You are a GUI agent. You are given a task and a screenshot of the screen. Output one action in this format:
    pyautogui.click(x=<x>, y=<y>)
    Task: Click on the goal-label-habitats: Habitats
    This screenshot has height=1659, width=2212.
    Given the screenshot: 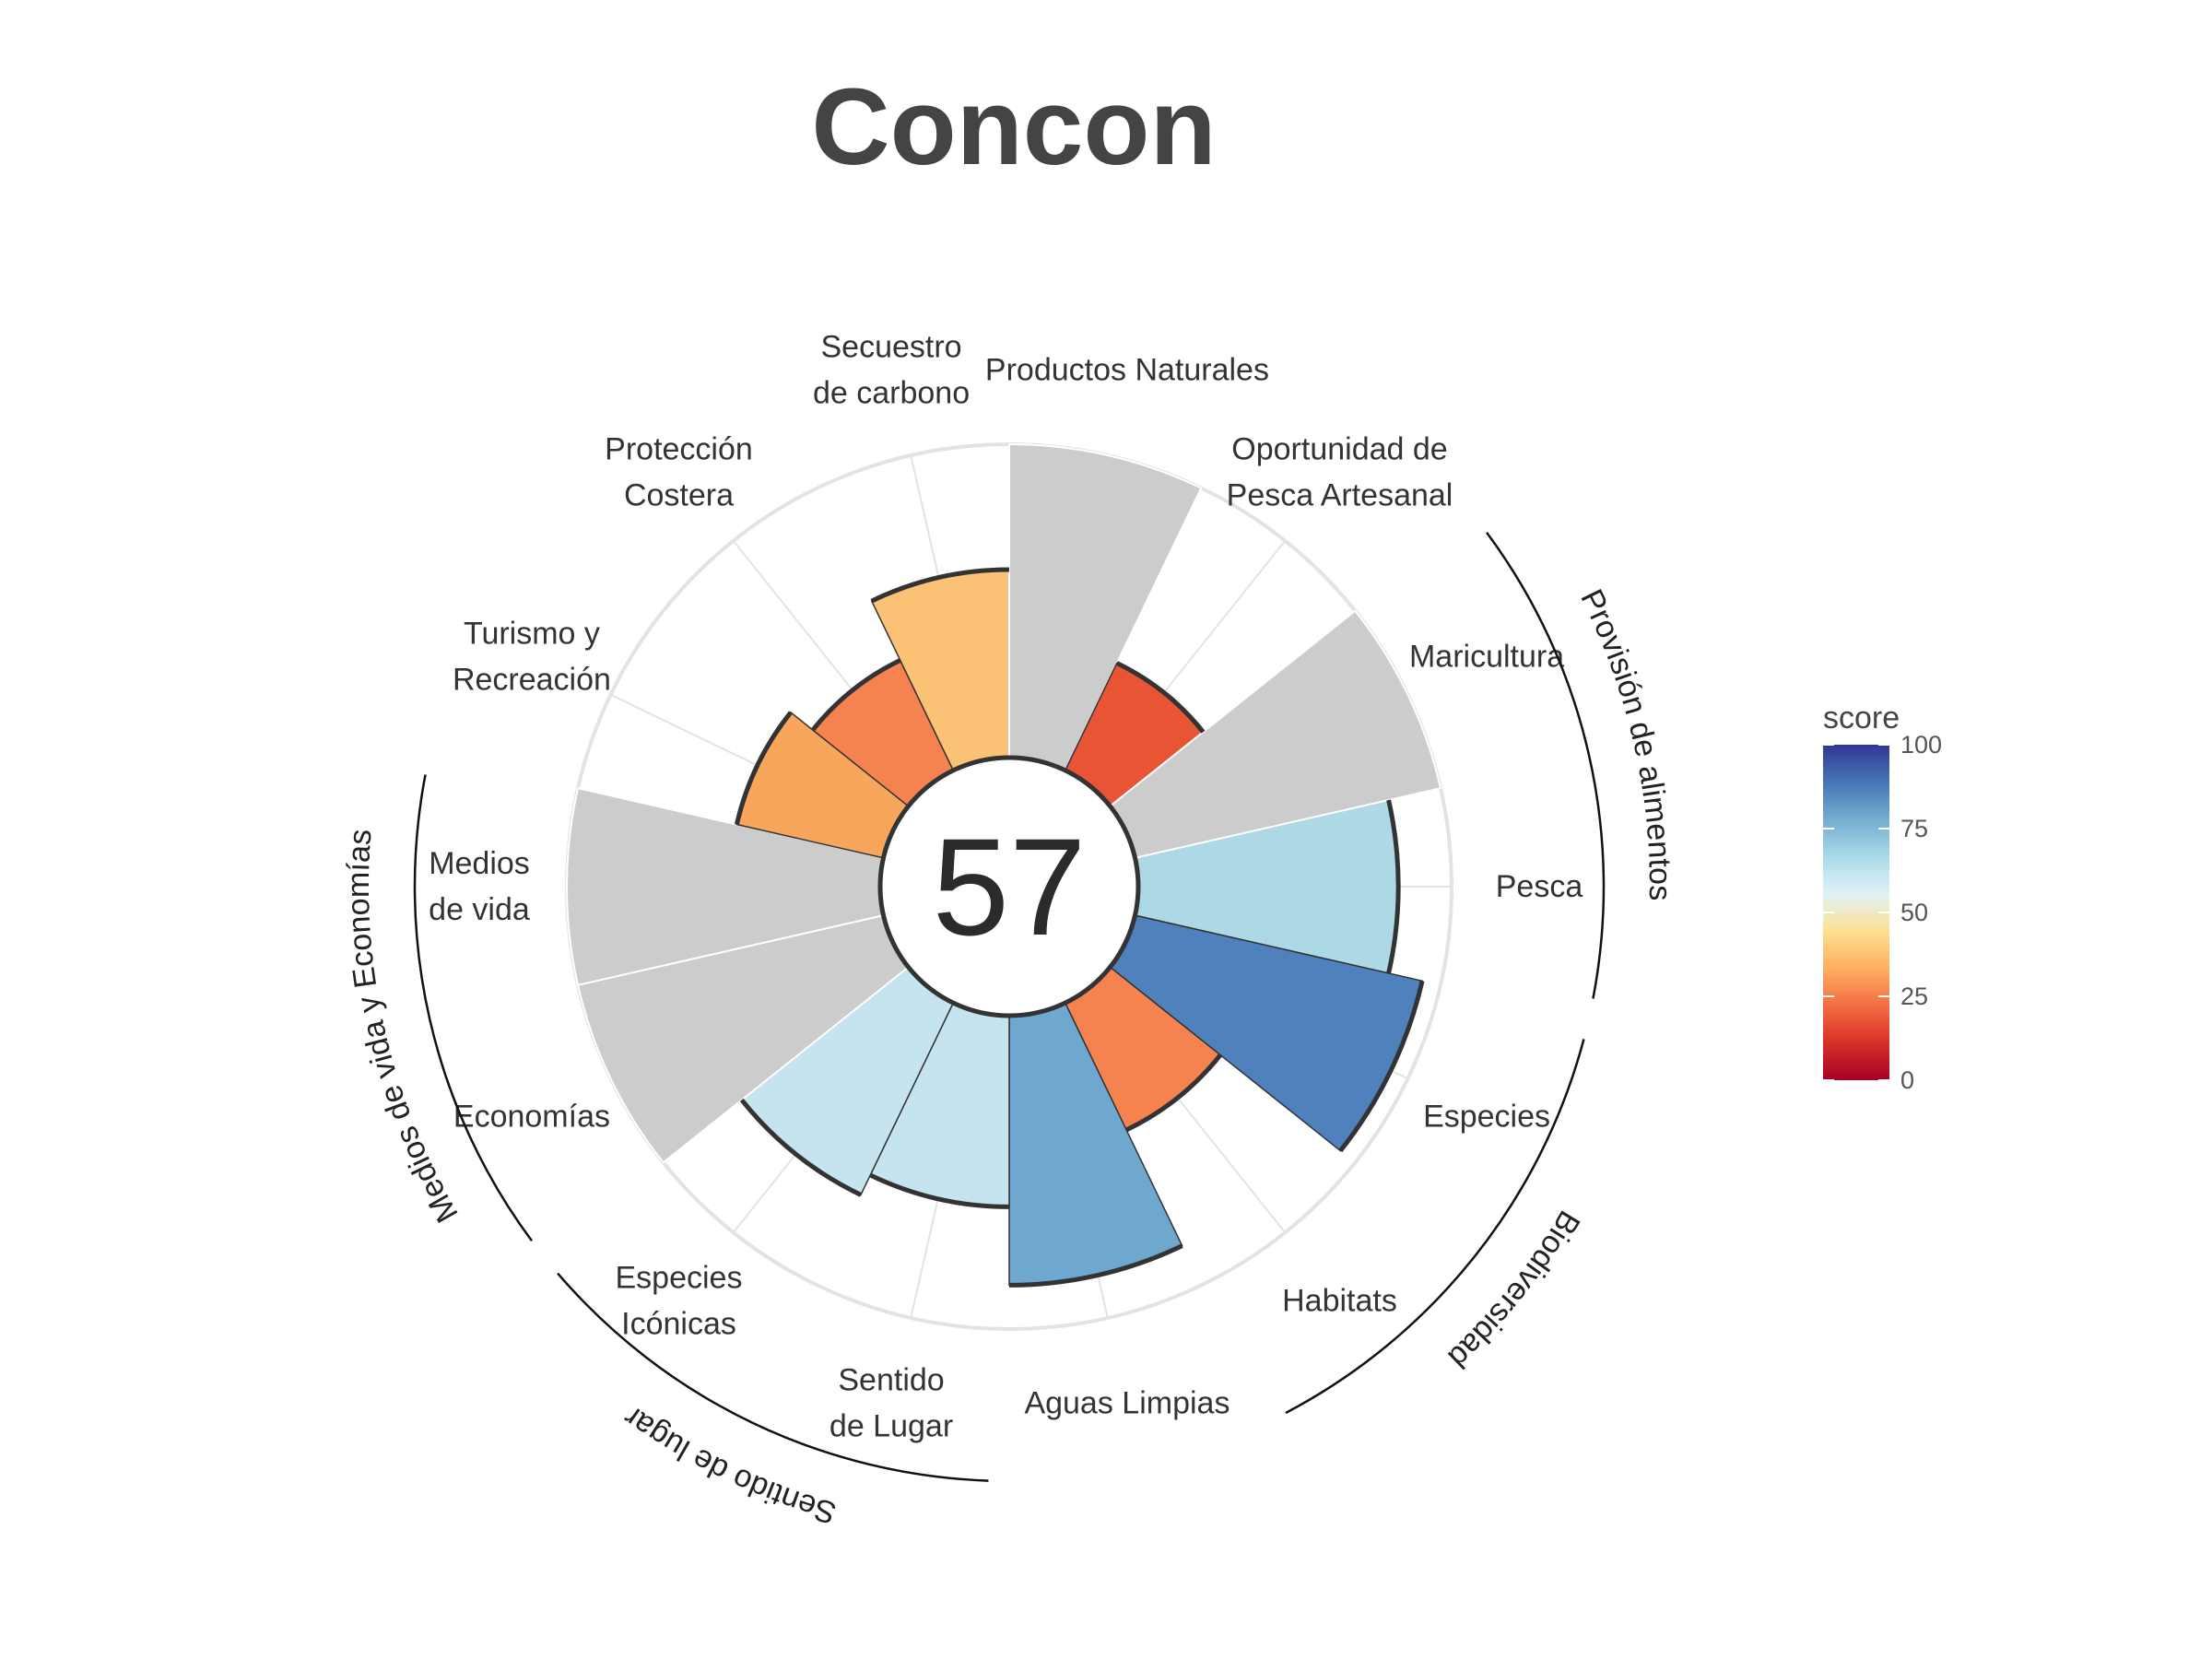 What is the action you would take?
    pyautogui.click(x=1339, y=1301)
    